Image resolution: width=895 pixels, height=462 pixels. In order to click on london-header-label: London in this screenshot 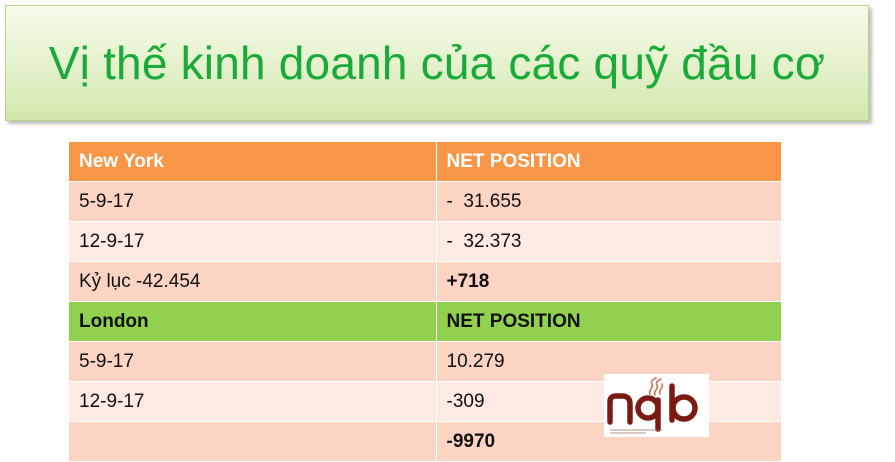, I will do `click(253, 321)`.